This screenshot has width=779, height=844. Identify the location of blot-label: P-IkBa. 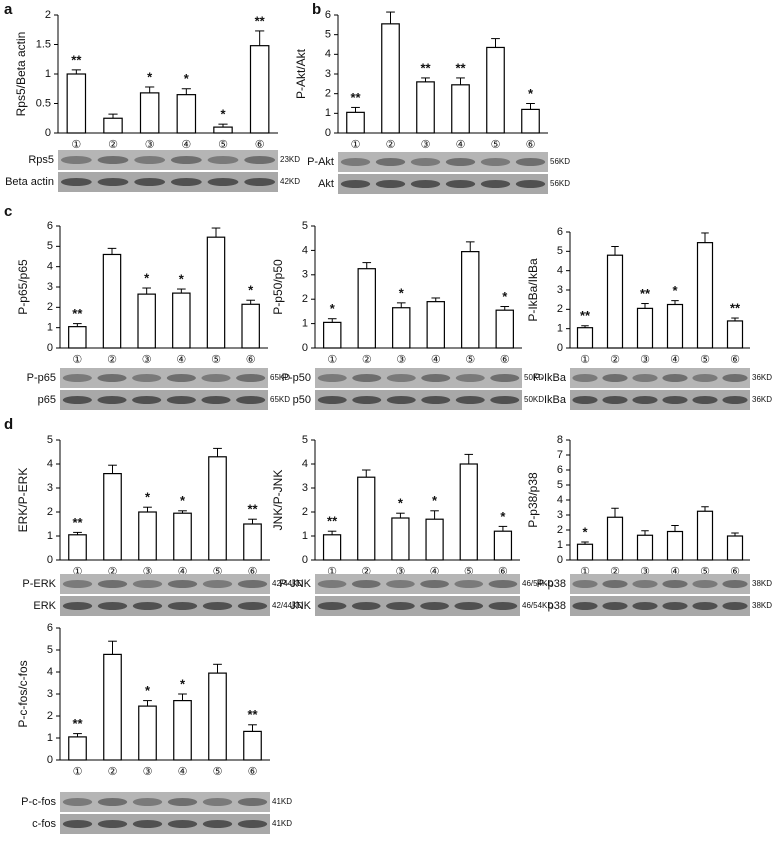
(550, 378).